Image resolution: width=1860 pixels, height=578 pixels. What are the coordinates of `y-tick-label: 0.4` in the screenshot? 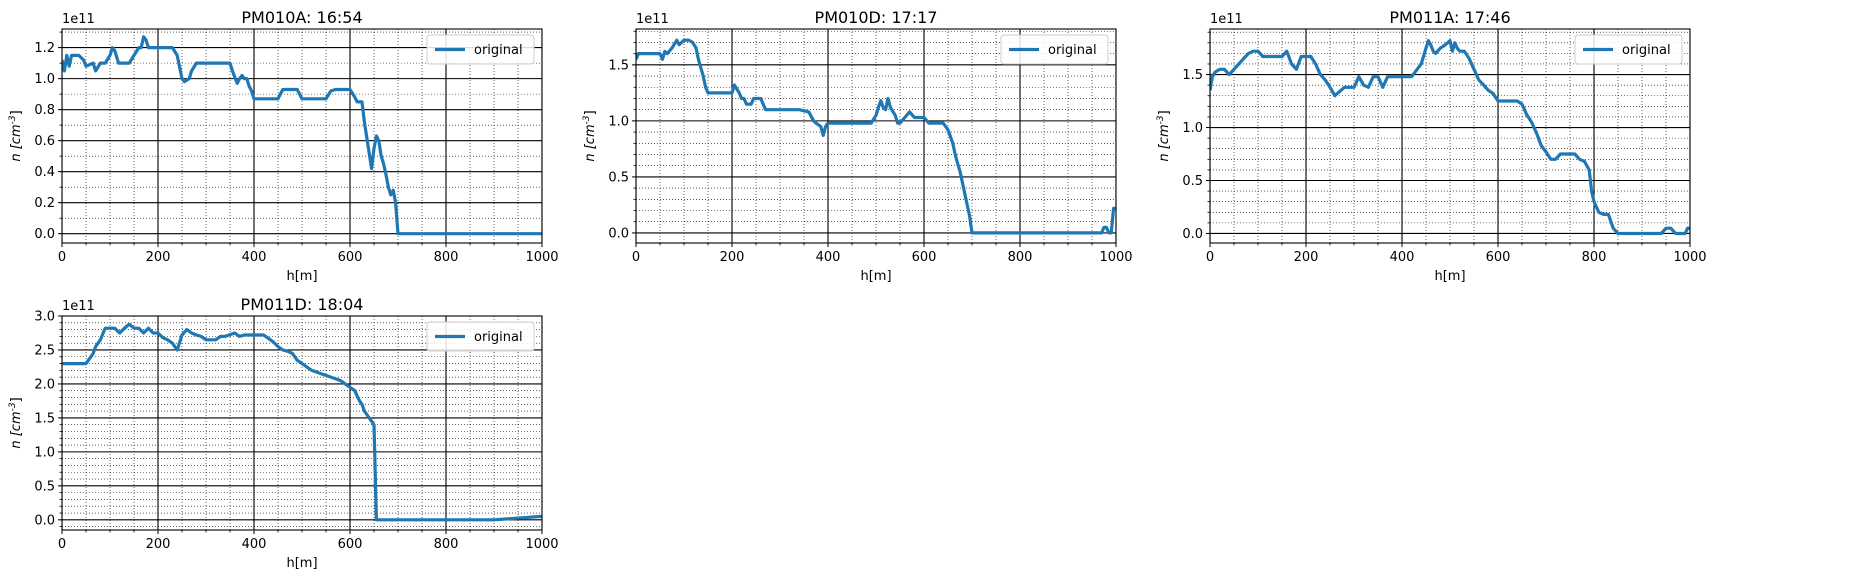 It's located at (44, 172).